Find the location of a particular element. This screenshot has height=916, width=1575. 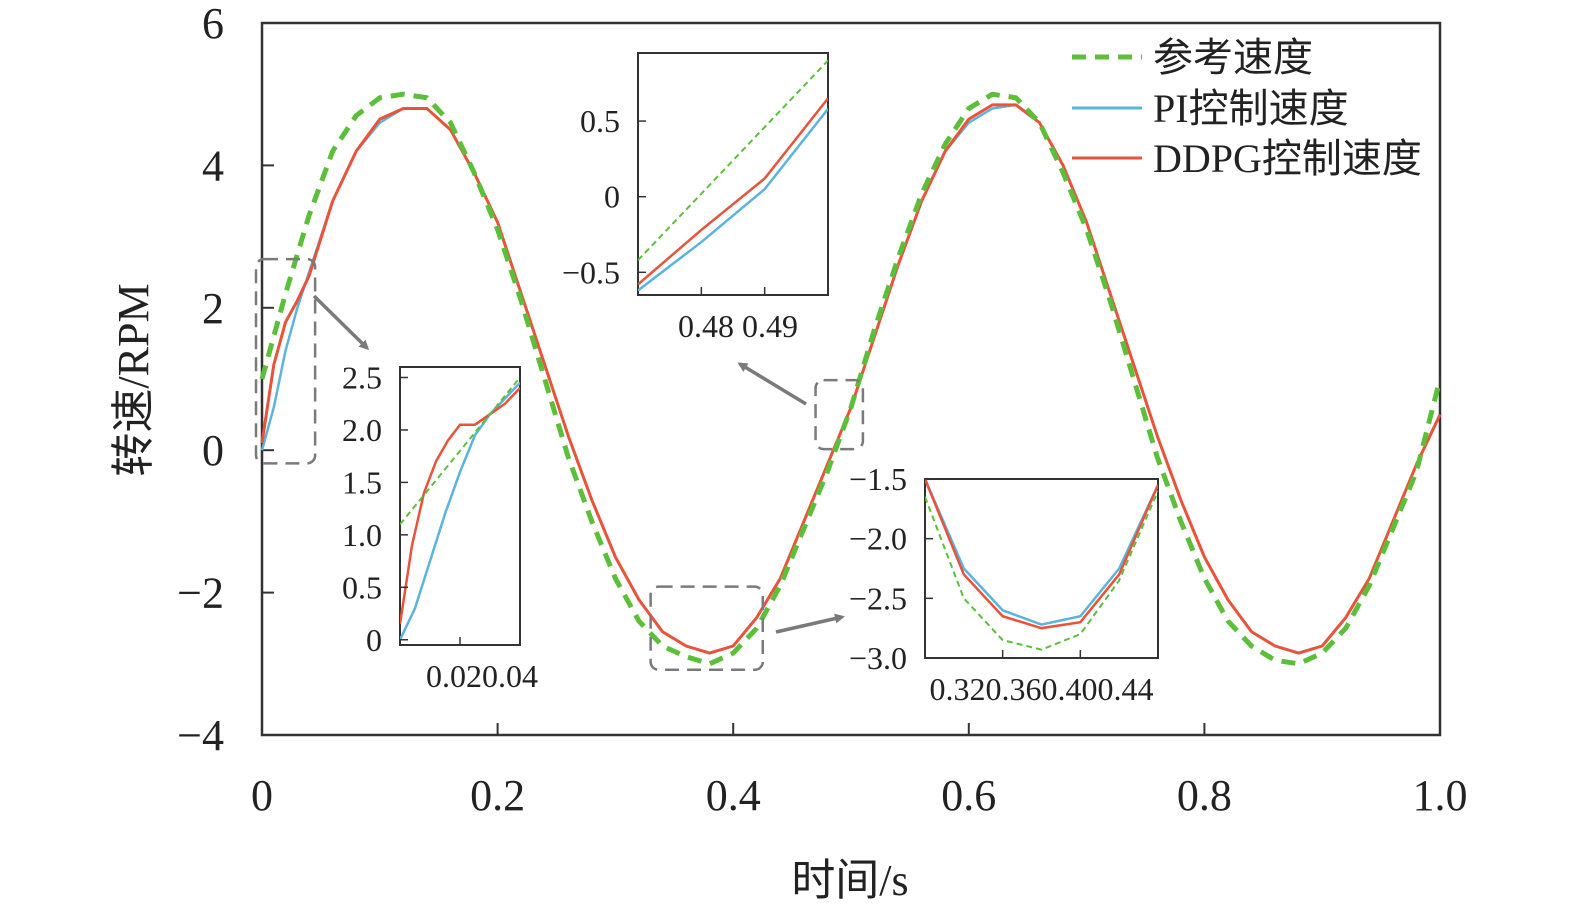

inset-valley: −3.0 −2.5 −2.0 −1.5 0.320.360.400.44 is located at coordinates (1004, 584).